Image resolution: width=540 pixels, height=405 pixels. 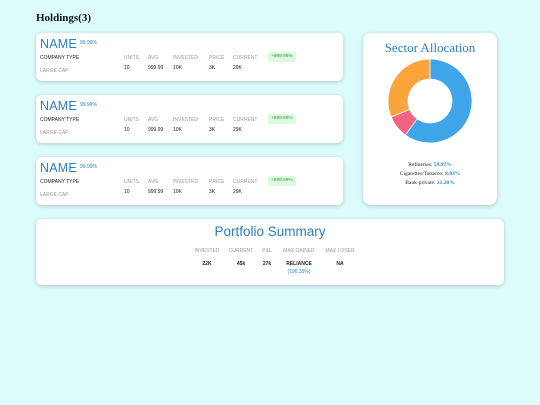 I want to click on legend-item: Refineries: 59.97%, so click(x=430, y=165).